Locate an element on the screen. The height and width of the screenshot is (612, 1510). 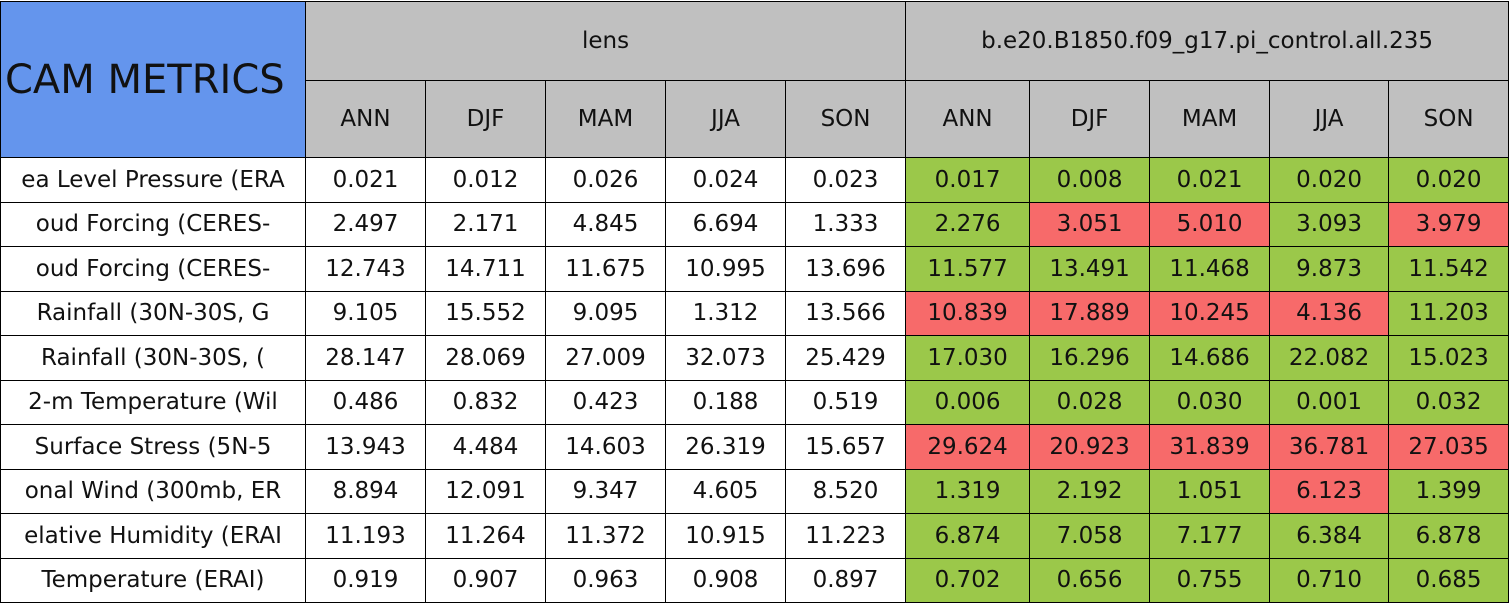
model-value: 0.030 is located at coordinates (1210, 402).